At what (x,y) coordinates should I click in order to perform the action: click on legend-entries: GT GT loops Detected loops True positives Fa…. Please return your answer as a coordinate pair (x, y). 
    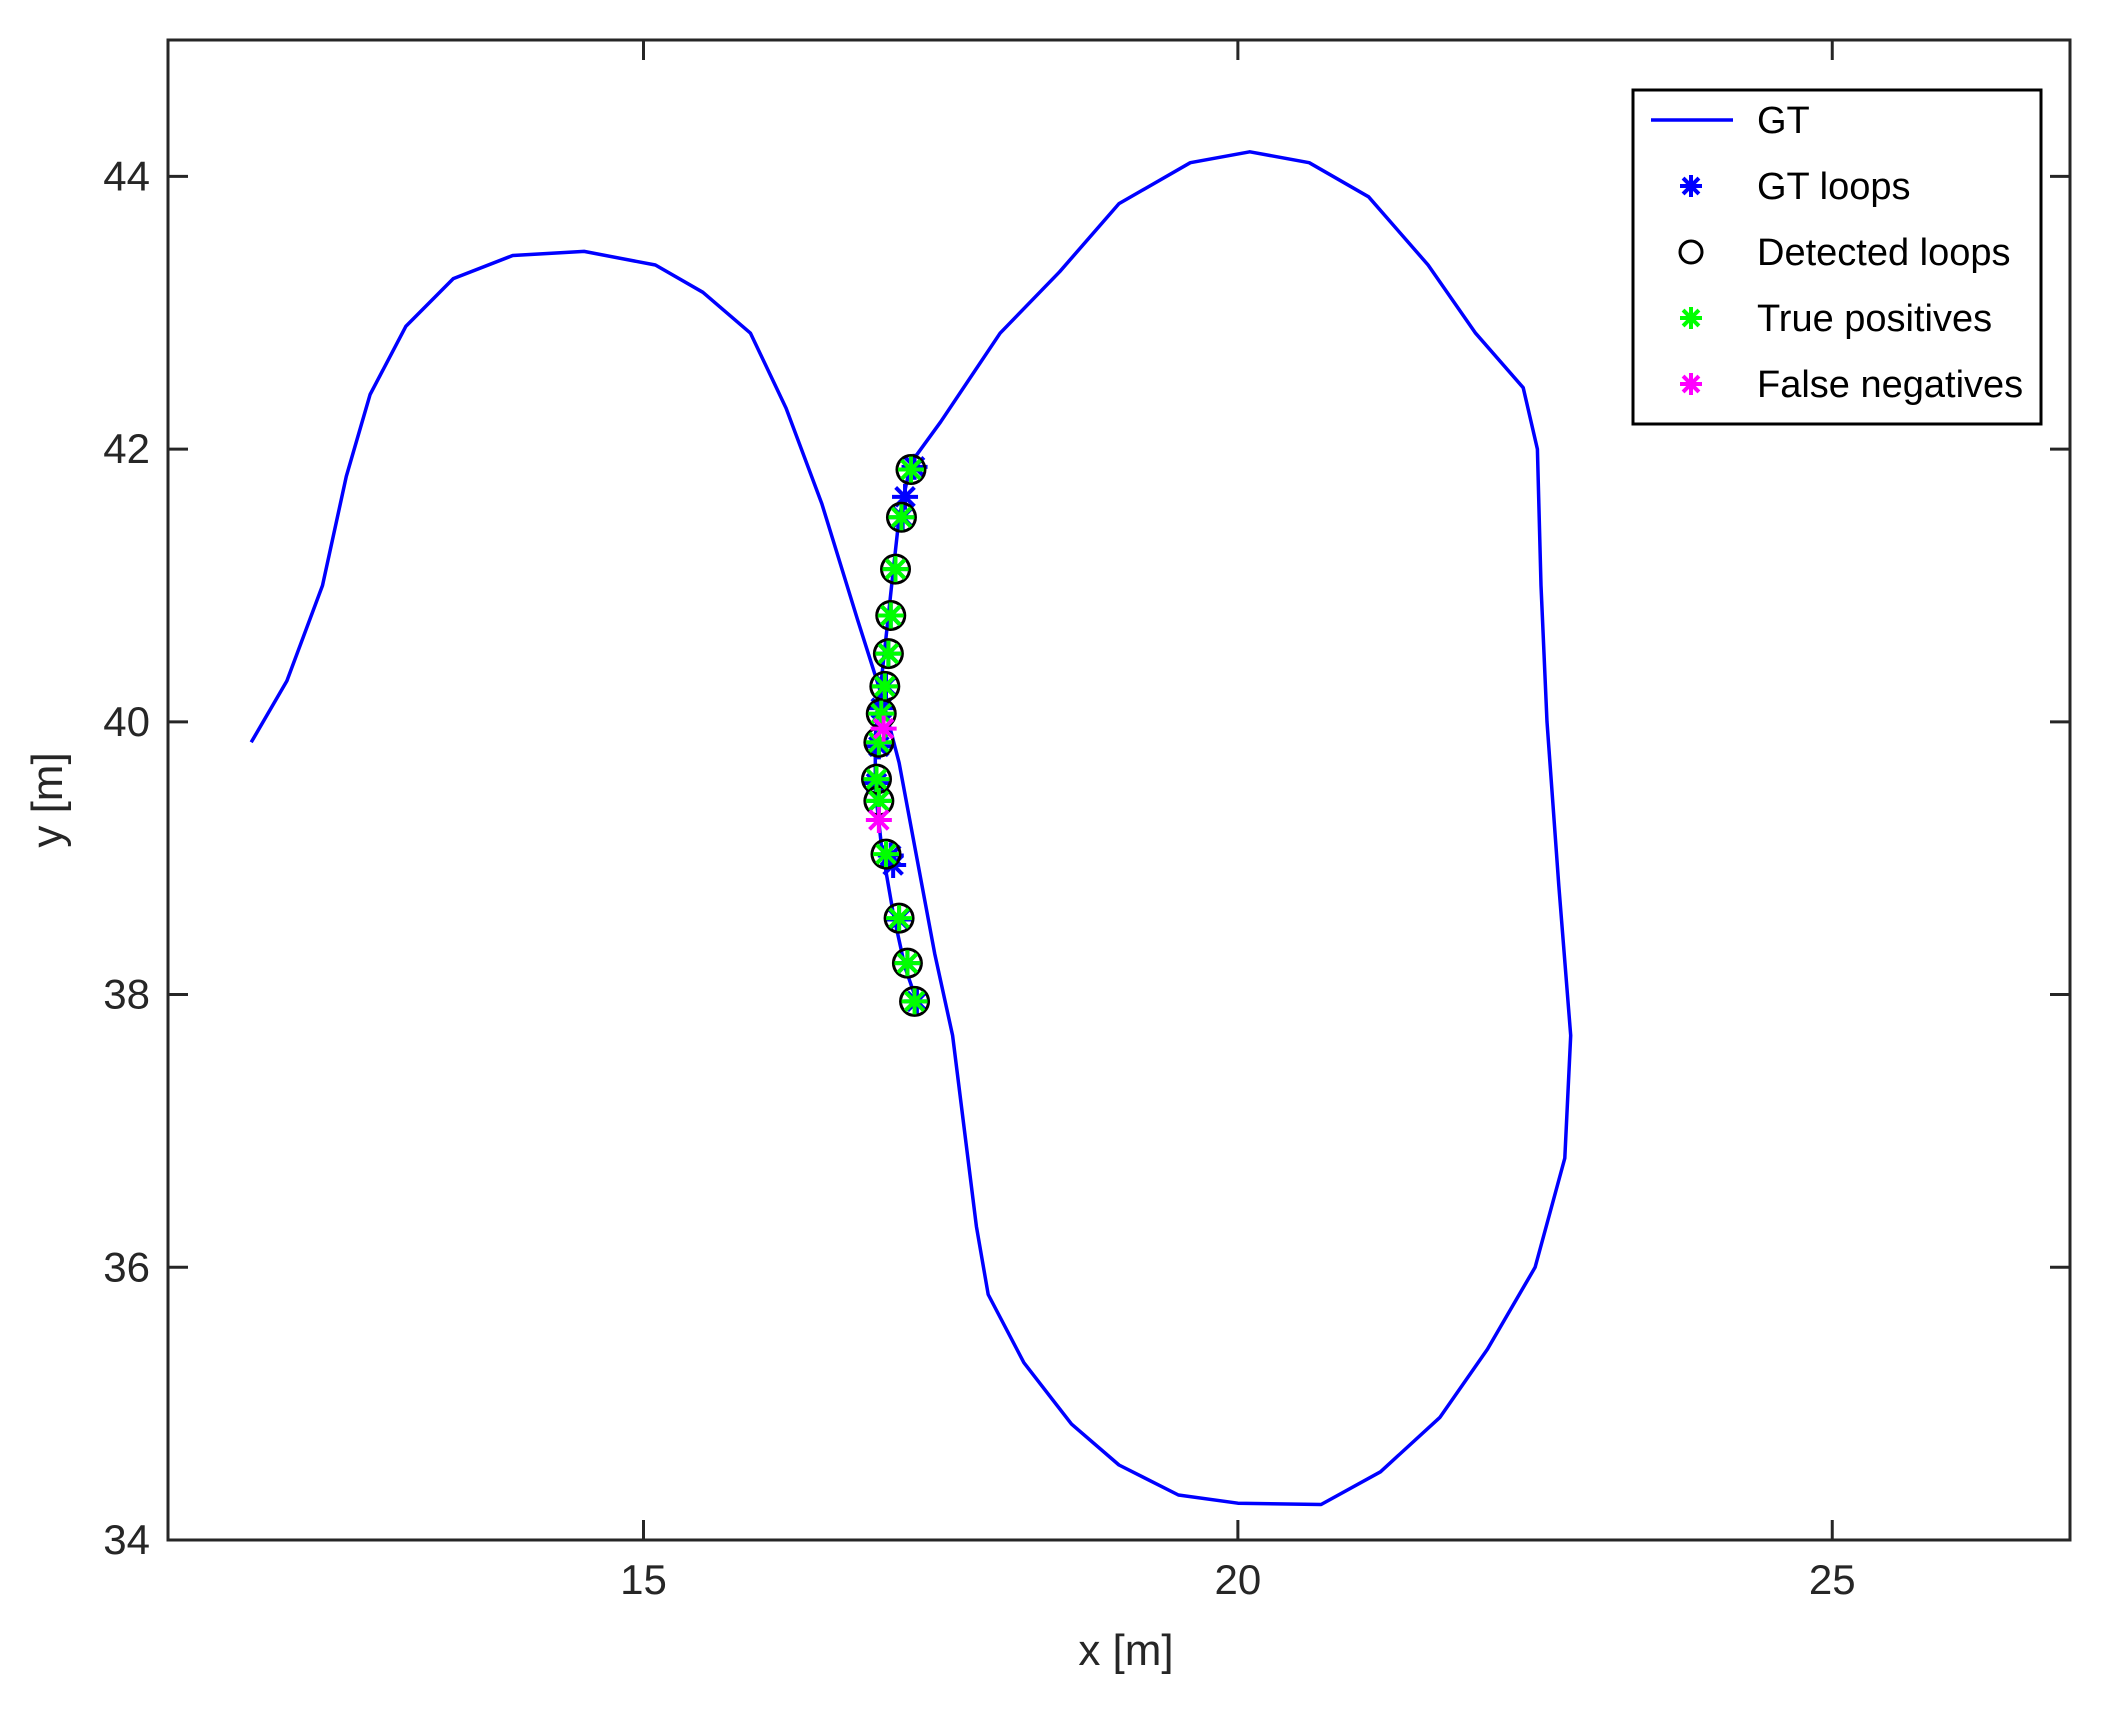
    Looking at the image, I should click on (1837, 253).